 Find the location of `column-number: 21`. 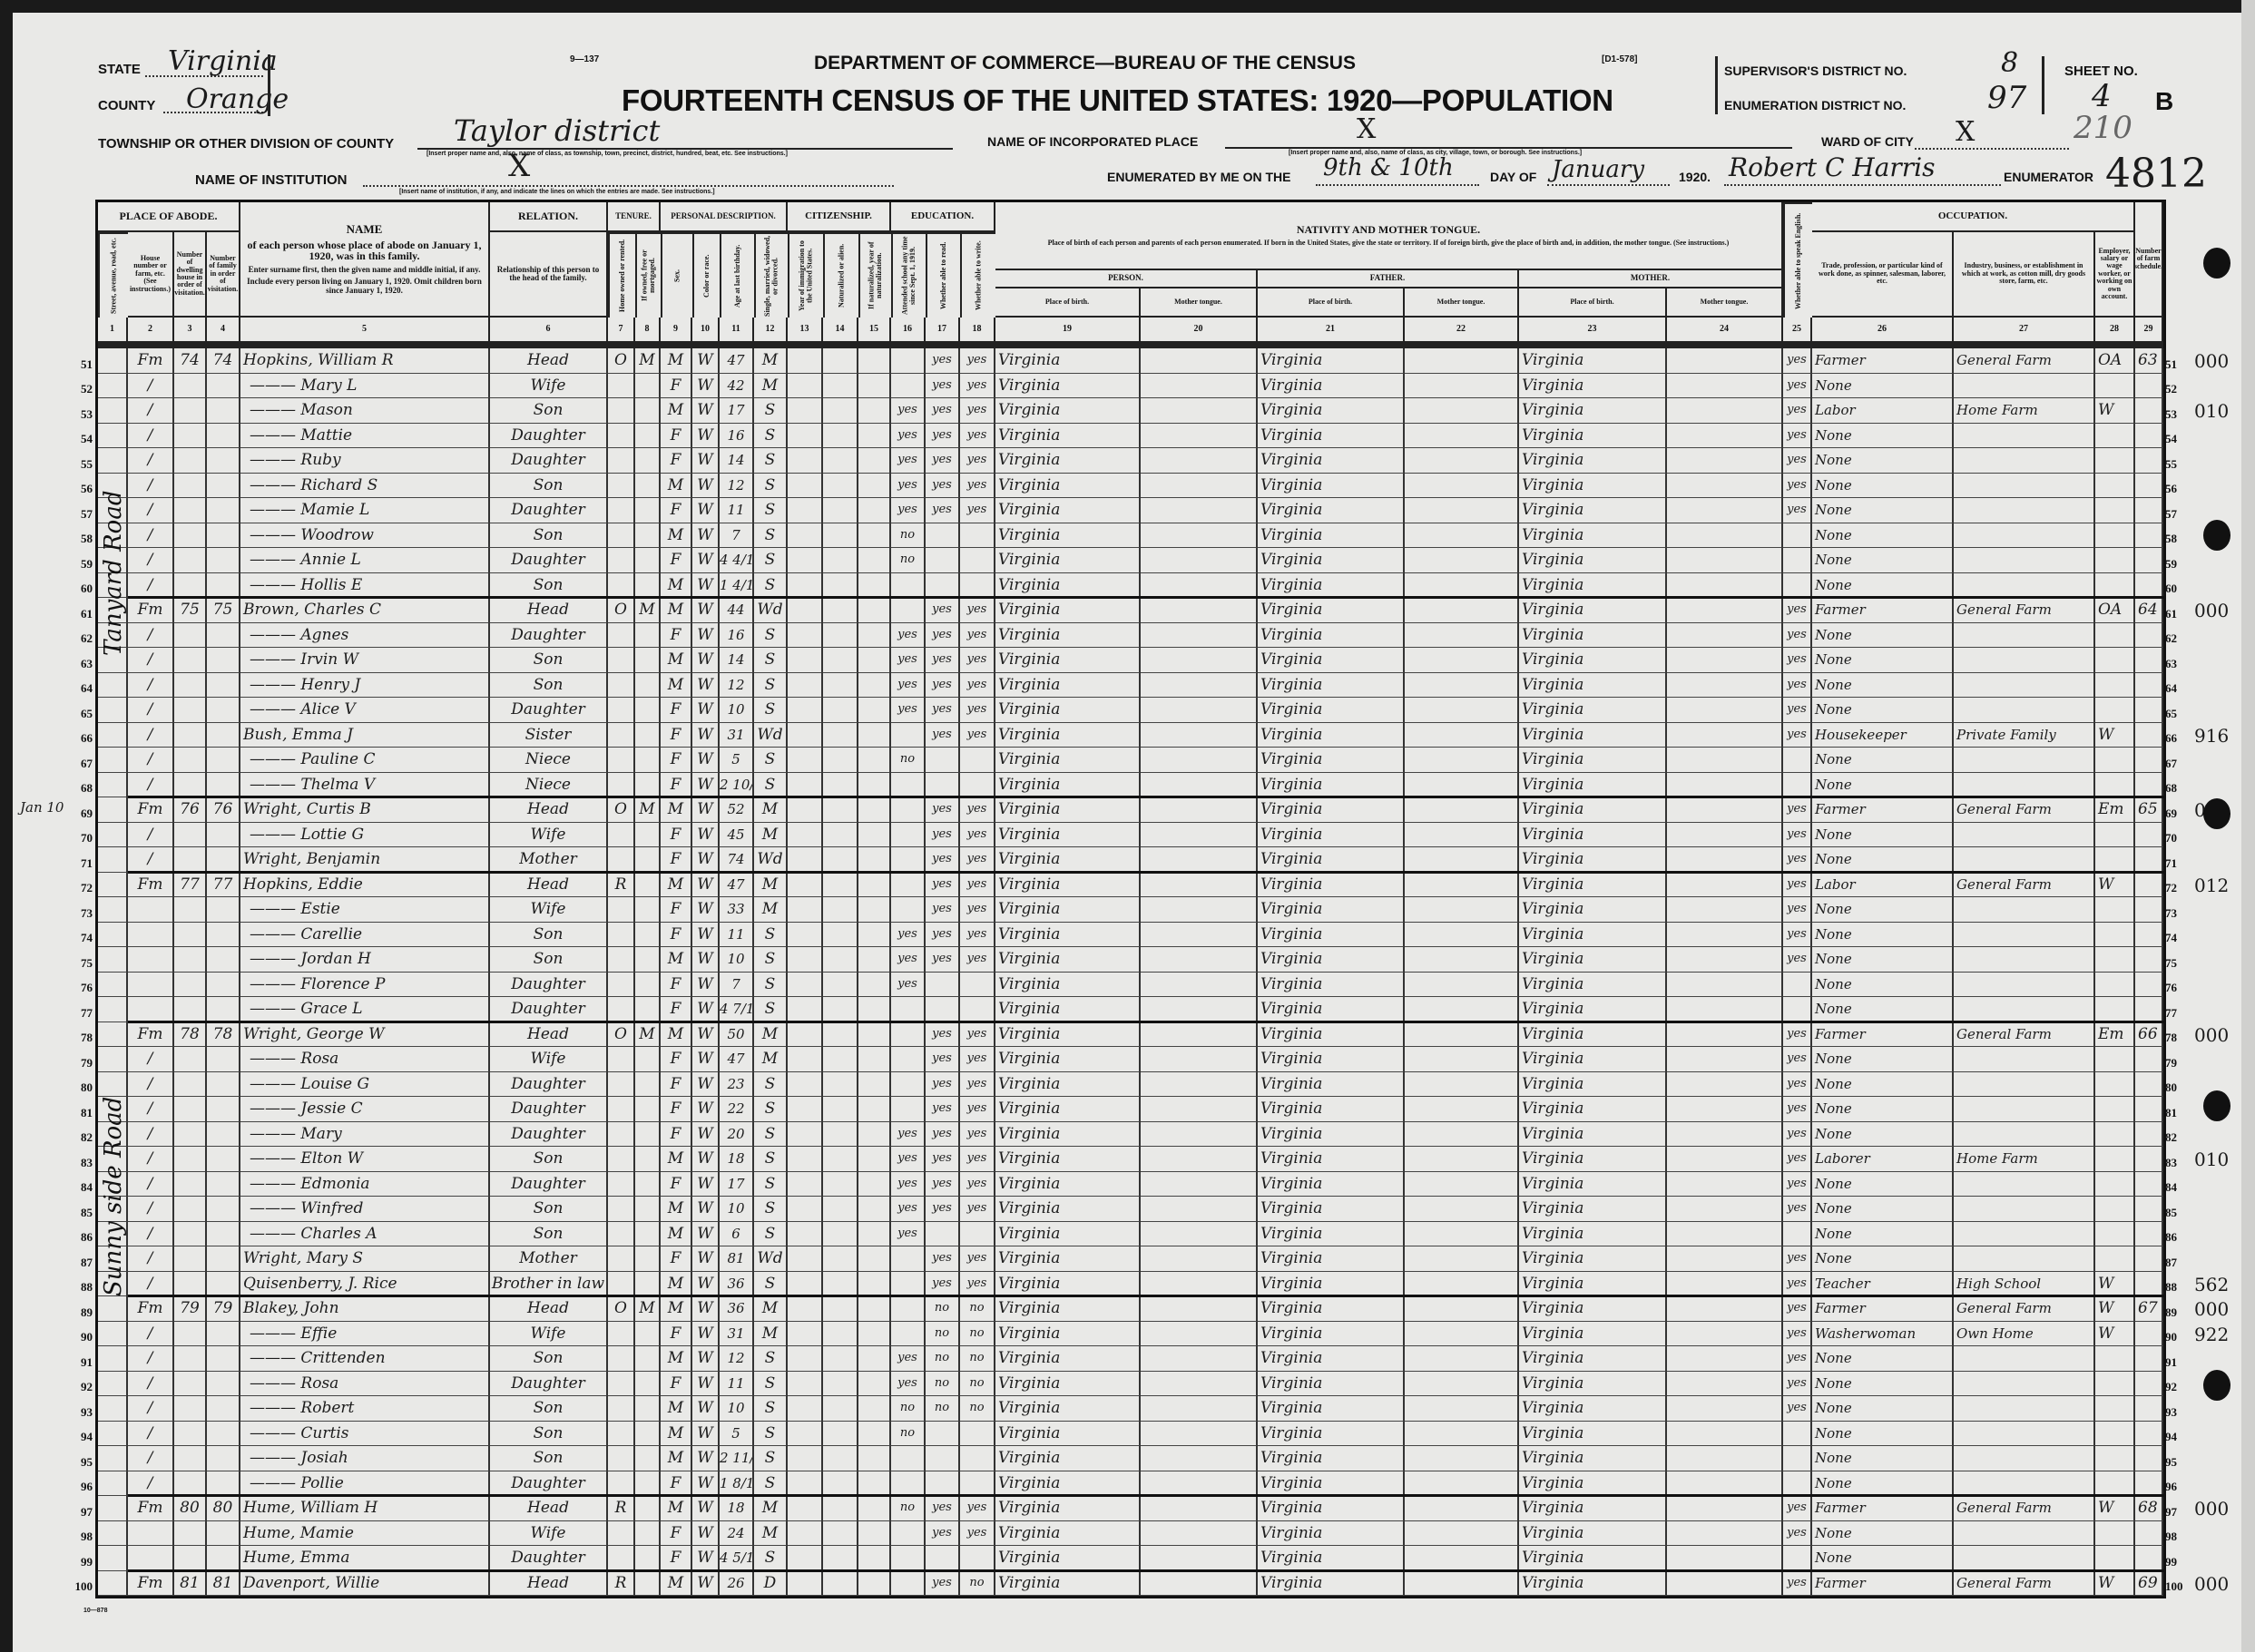

column-number: 21 is located at coordinates (1331, 330).